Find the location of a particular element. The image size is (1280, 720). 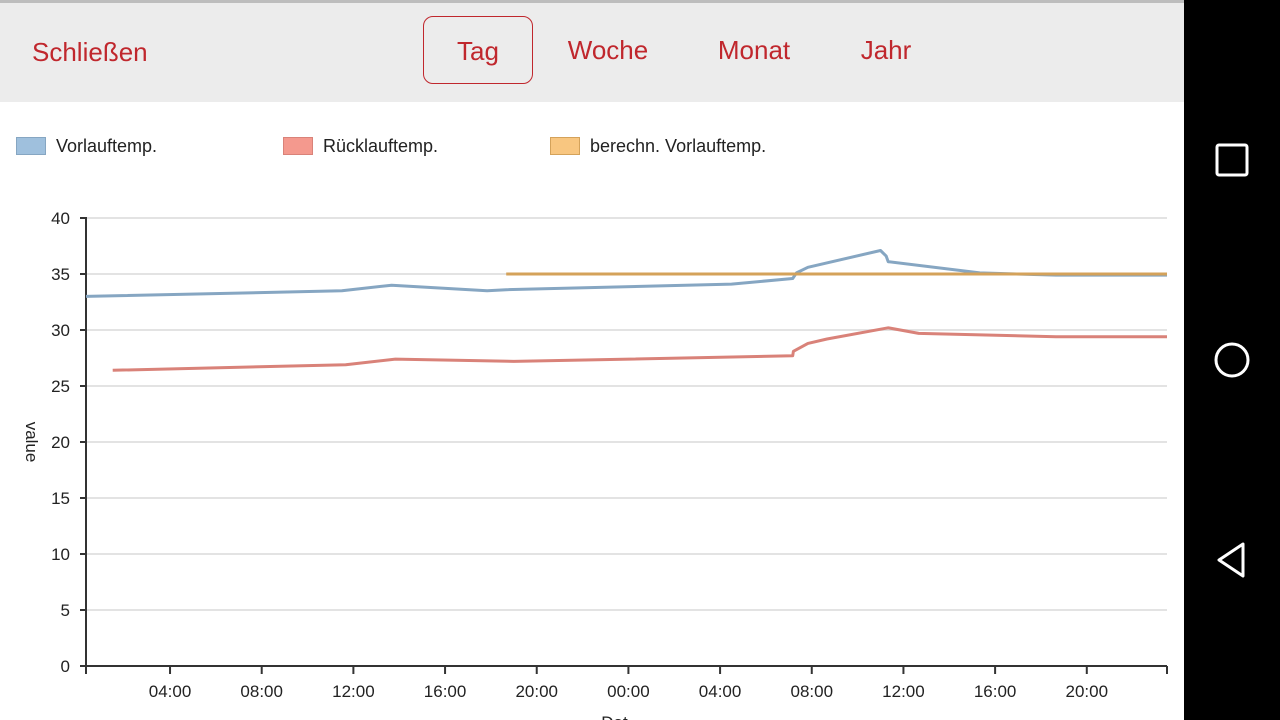

tab-month: Monat is located at coordinates (754, 50).